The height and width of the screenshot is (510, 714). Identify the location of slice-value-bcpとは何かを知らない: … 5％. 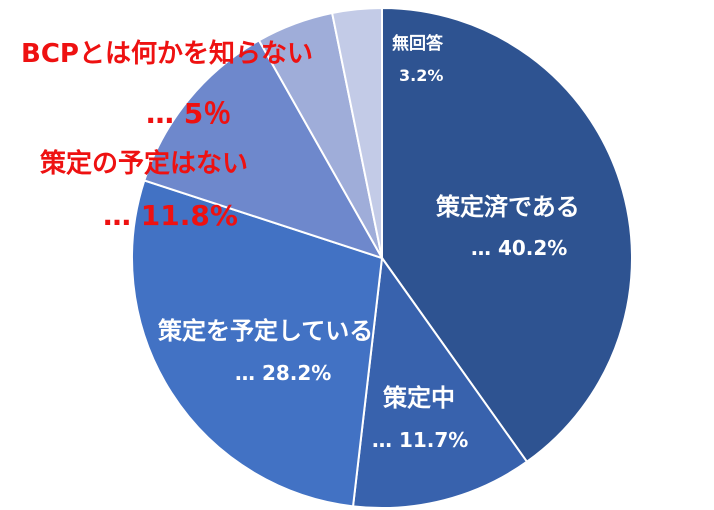
(189, 113).